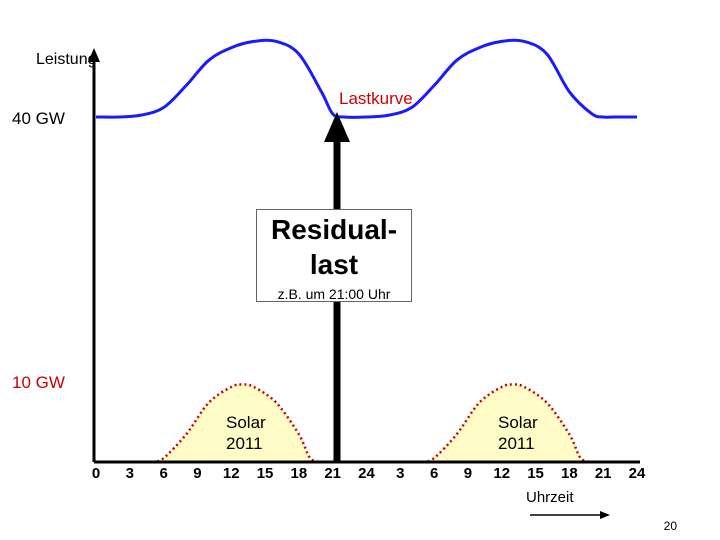 The height and width of the screenshot is (540, 720). Describe the element at coordinates (334, 264) in the screenshot. I see `residual-title-line2: last` at that location.